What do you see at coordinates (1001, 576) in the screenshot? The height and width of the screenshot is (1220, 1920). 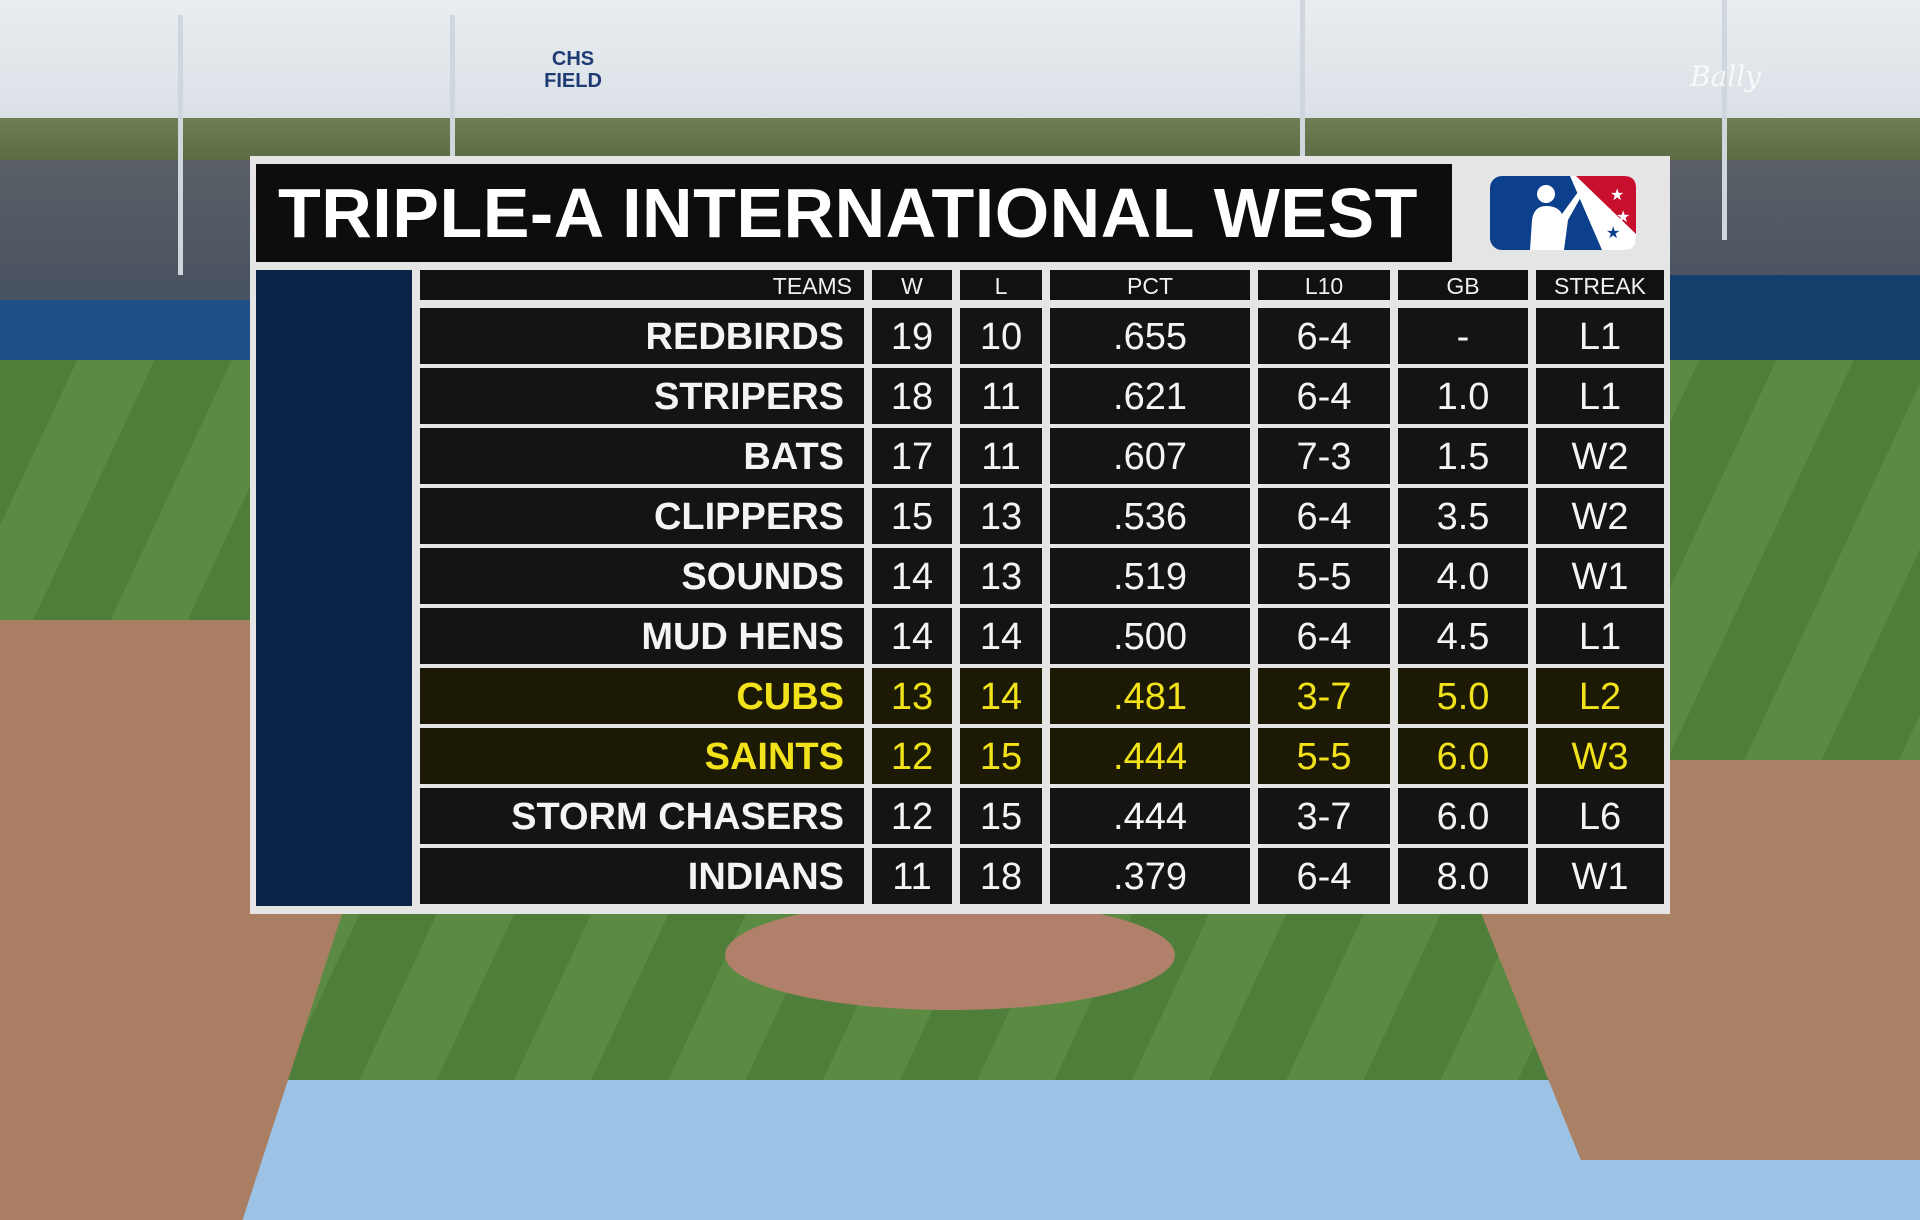 I see `losses-cell: 13` at bounding box center [1001, 576].